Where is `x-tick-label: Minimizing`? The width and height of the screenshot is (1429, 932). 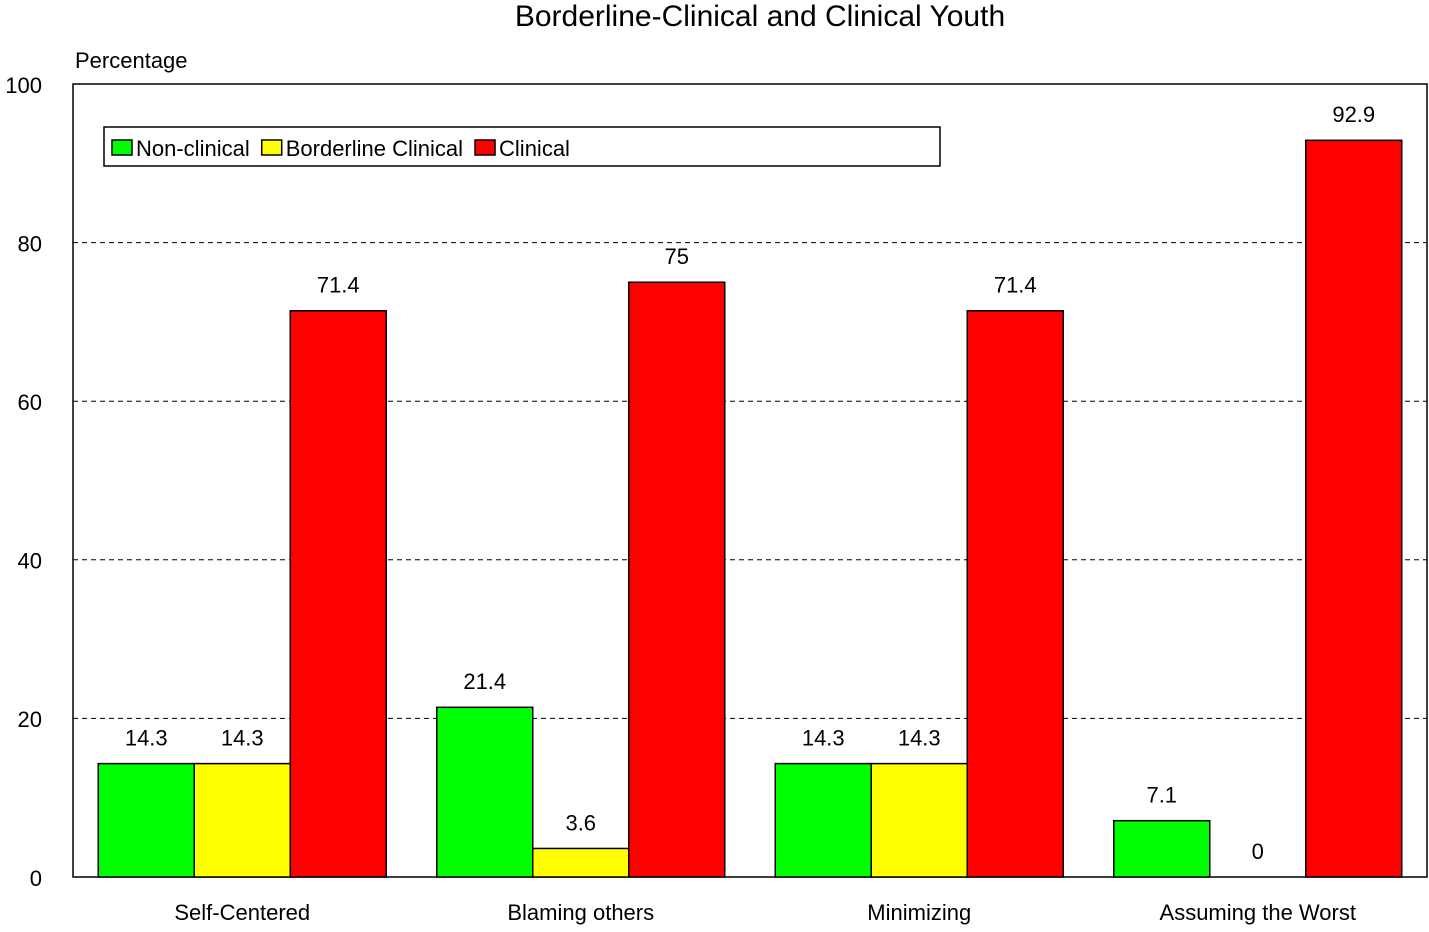
x-tick-label: Minimizing is located at coordinates (919, 912).